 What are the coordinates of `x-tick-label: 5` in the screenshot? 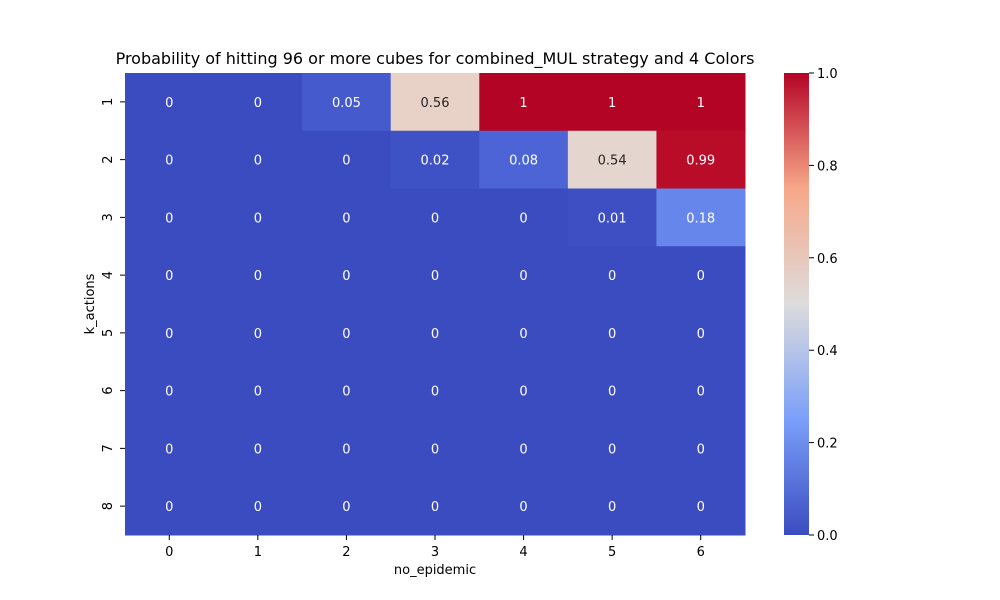 It's located at (612, 552).